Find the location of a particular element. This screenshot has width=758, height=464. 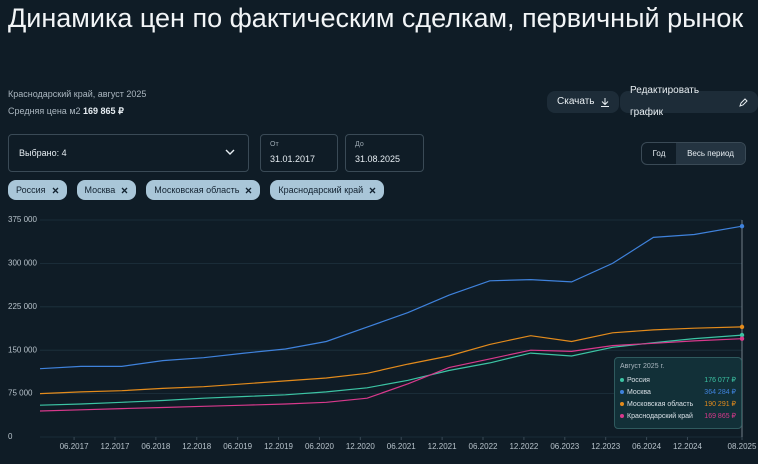

avg-price: Средняя цена м2 169 865 ₽ is located at coordinates (66, 111).